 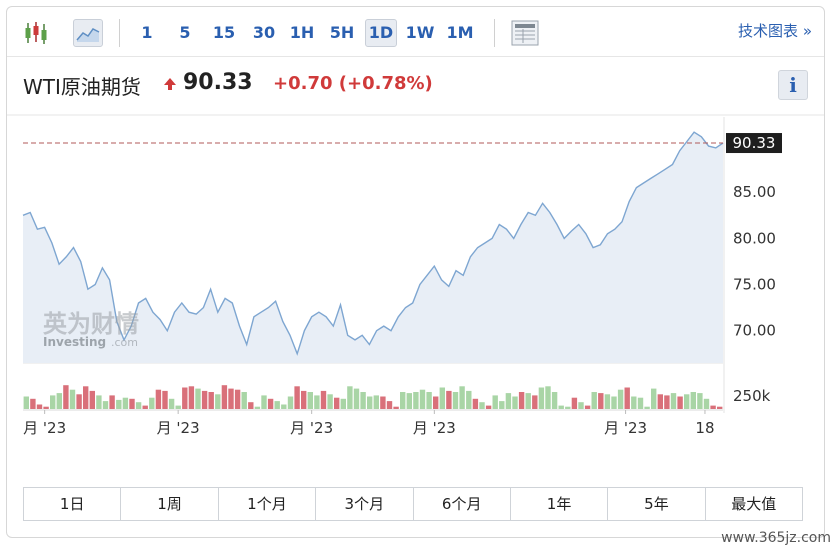 What do you see at coordinates (342, 32) in the screenshot?
I see `interval-5h: 5H` at bounding box center [342, 32].